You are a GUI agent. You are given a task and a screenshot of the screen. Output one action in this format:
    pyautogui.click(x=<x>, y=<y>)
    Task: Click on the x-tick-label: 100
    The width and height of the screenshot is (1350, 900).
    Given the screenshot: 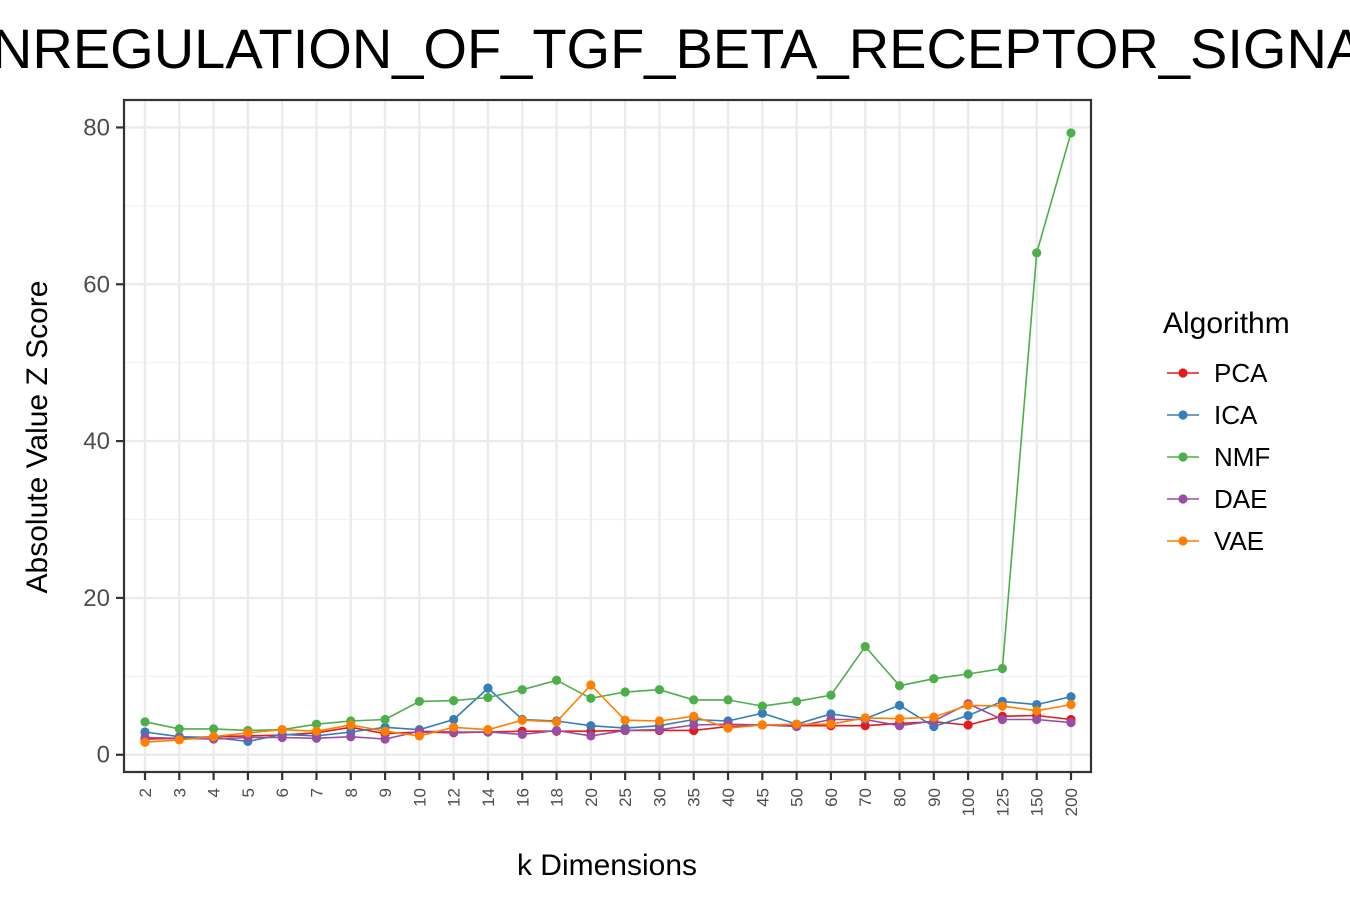 What is the action you would take?
    pyautogui.click(x=968, y=802)
    